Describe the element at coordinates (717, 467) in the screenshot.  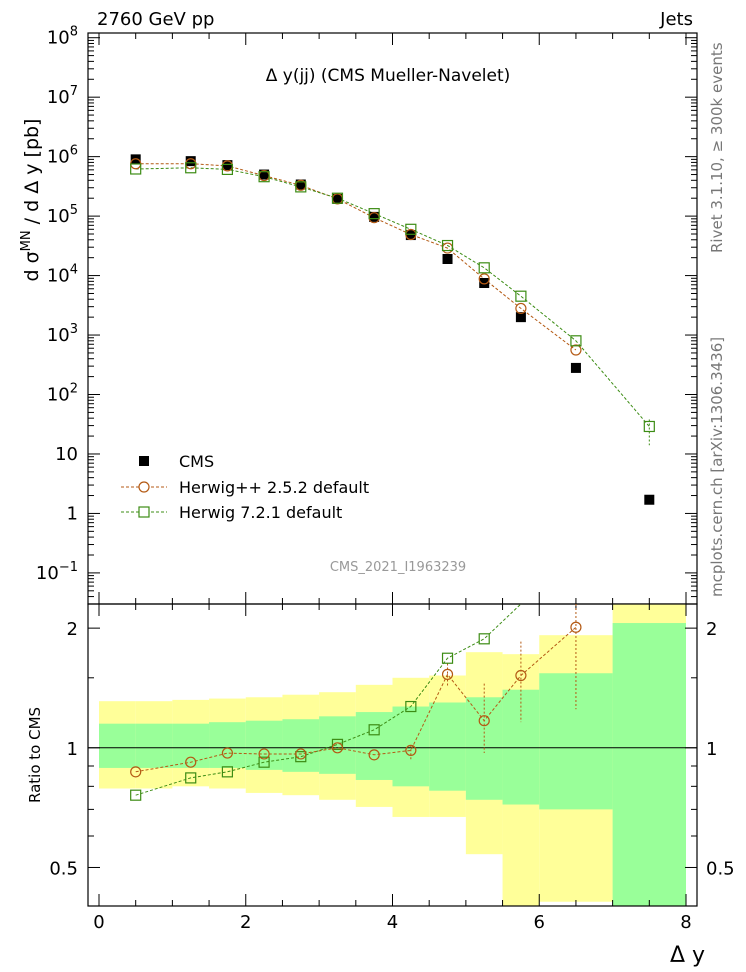
I see `mcplots-label: mcplots.cern.ch [arXiv:1306.3436]` at that location.